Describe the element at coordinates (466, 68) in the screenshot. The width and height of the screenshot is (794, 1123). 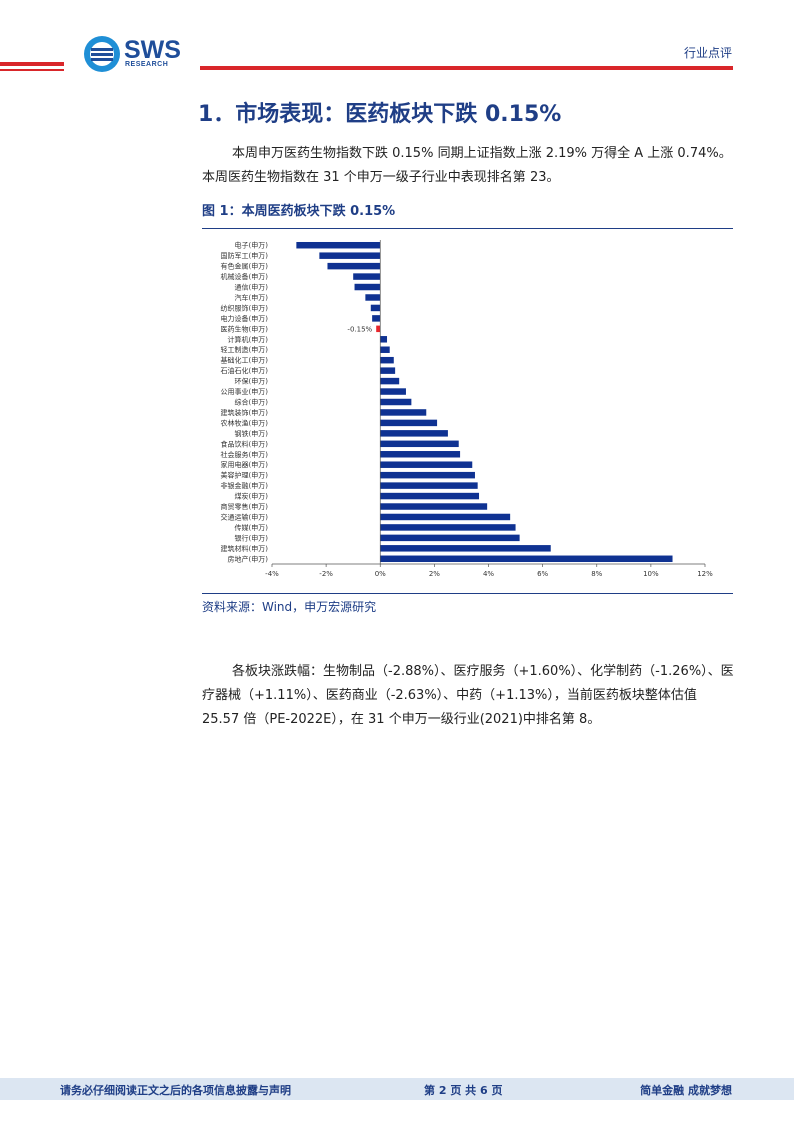
I see `header-rule-right` at that location.